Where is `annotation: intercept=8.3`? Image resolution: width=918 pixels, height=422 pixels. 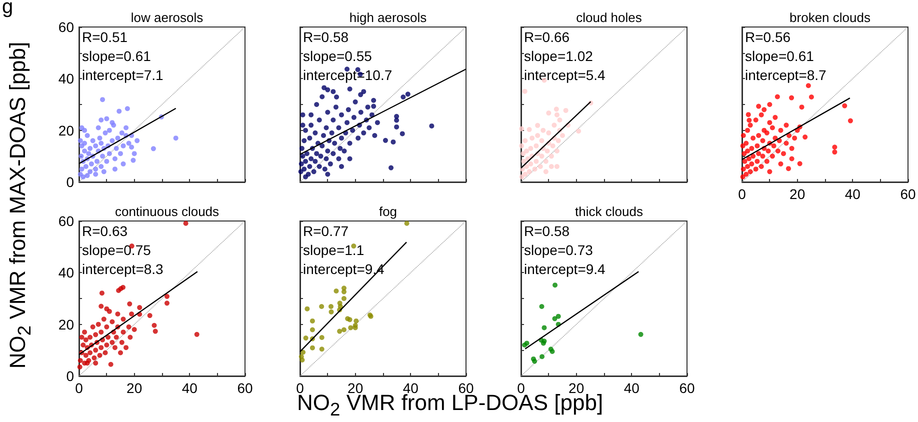
annotation: intercept=8.3 is located at coordinates (123, 269).